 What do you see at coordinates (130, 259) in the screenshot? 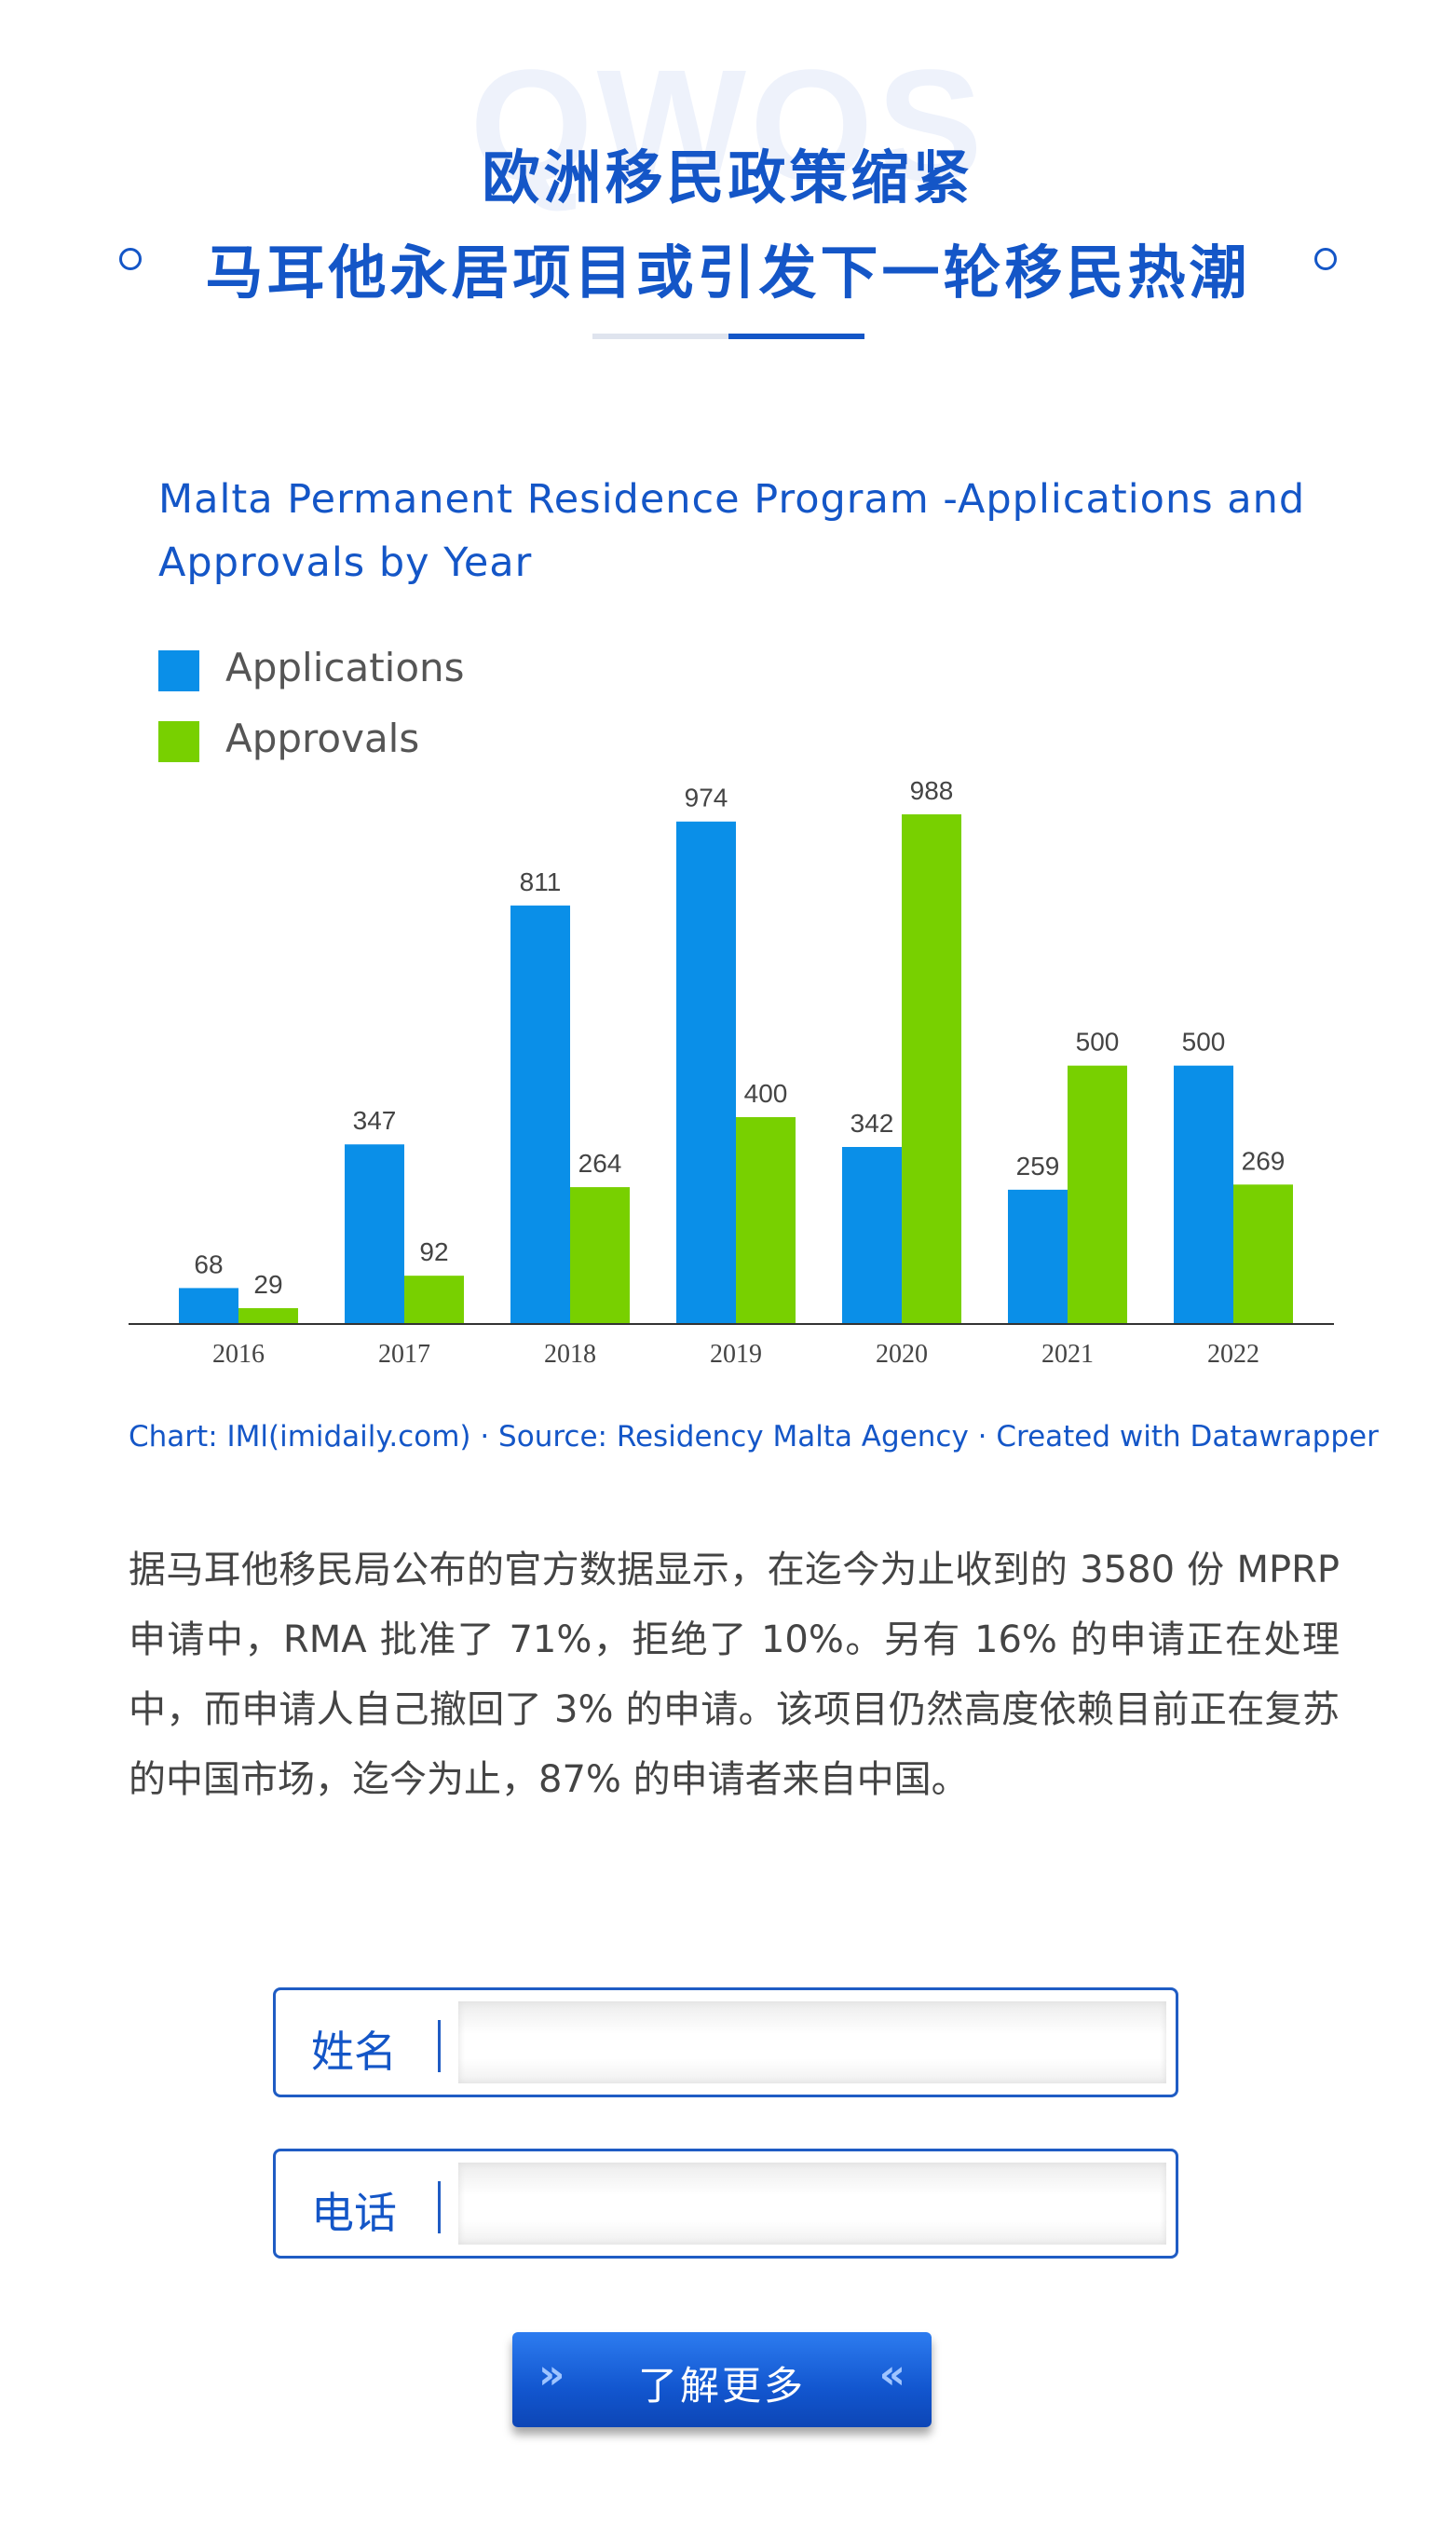
I see `circle-left-icon` at bounding box center [130, 259].